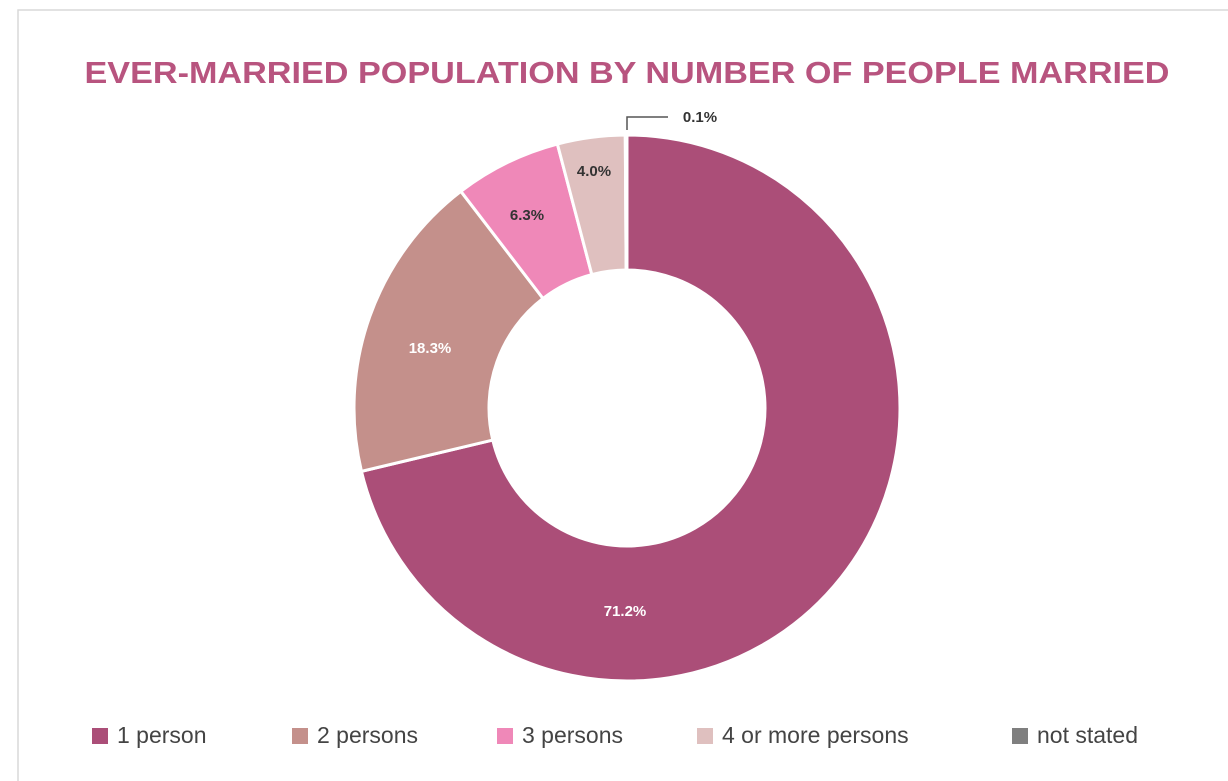 This screenshot has height=781, width=1228. Describe the element at coordinates (430, 348) in the screenshot. I see `data-label: 18.3%` at that location.